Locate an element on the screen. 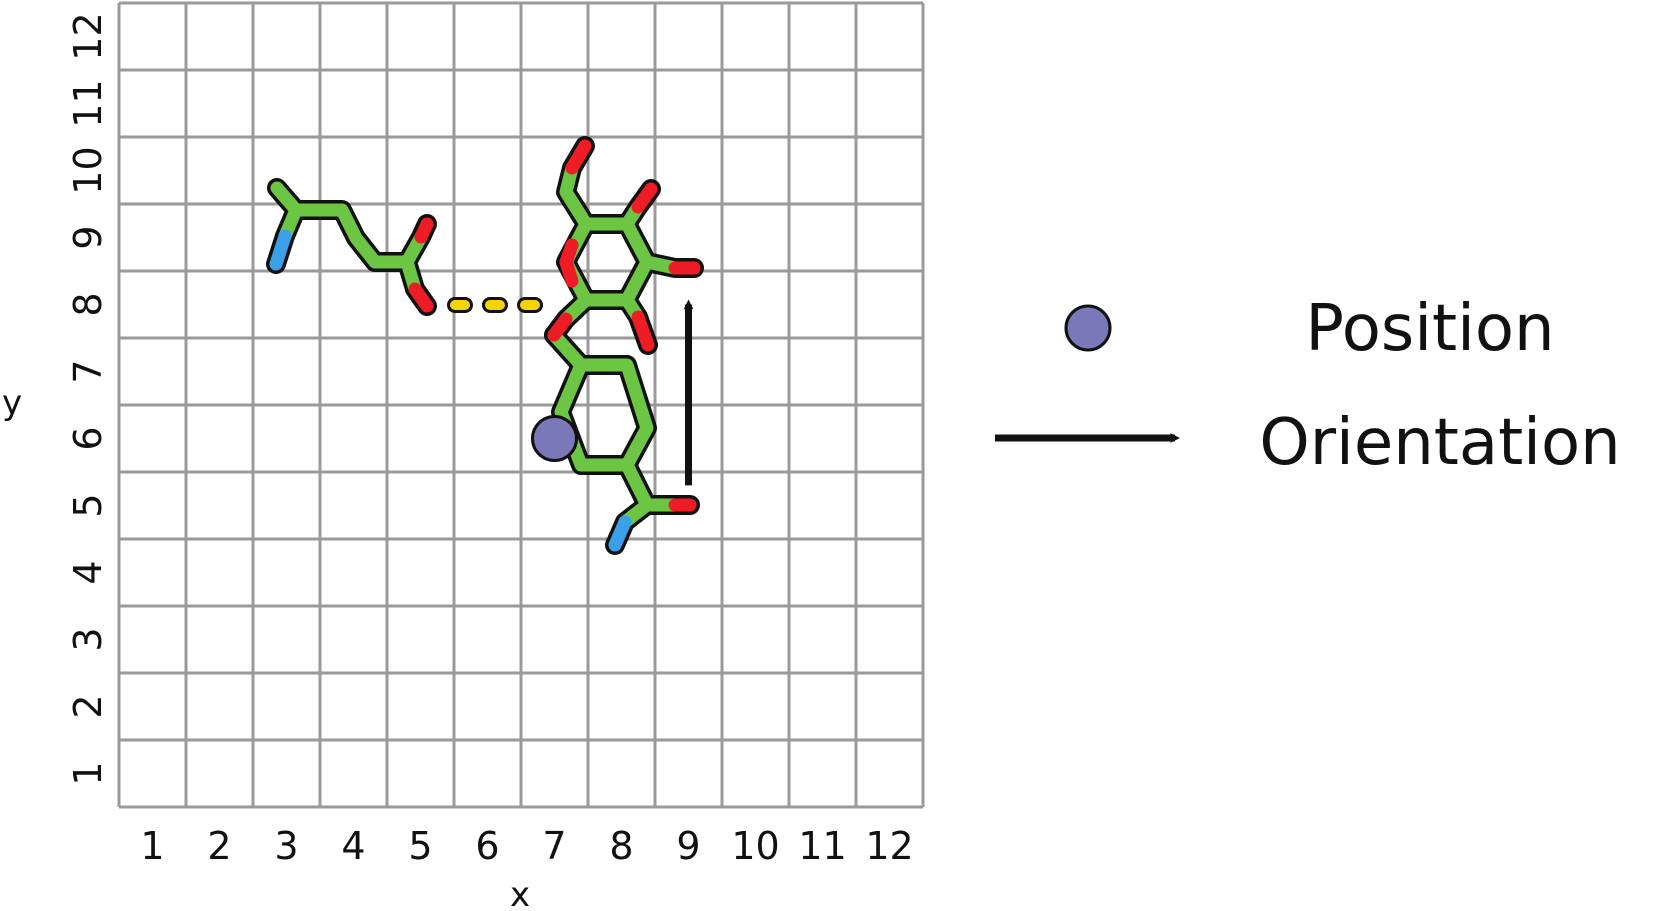 The height and width of the screenshot is (911, 1662). x-tick-labels: 1 2 3 4 5 6 7 8 9 10 11 12 is located at coordinates (526, 846).